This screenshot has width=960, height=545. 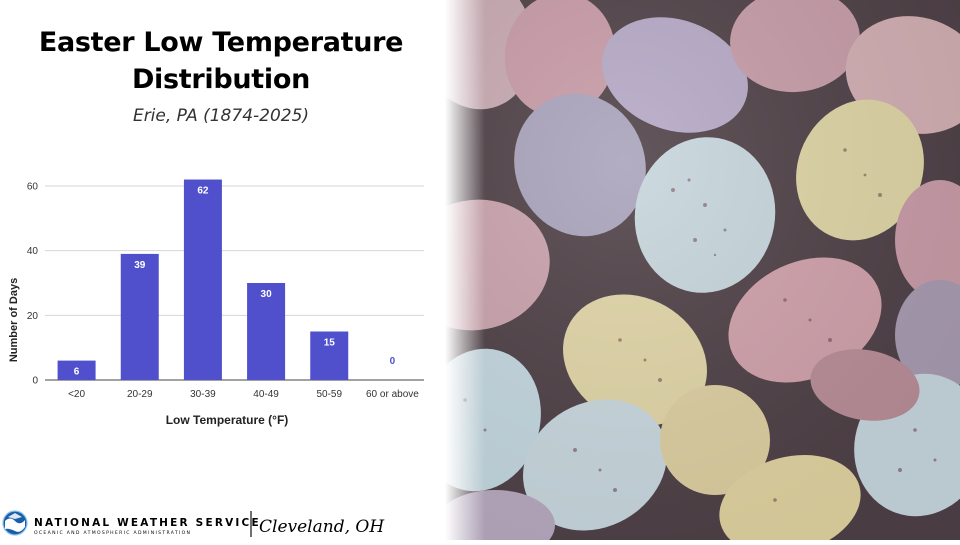 What do you see at coordinates (322, 527) in the screenshot?
I see `office-name: Cleveland, OH` at bounding box center [322, 527].